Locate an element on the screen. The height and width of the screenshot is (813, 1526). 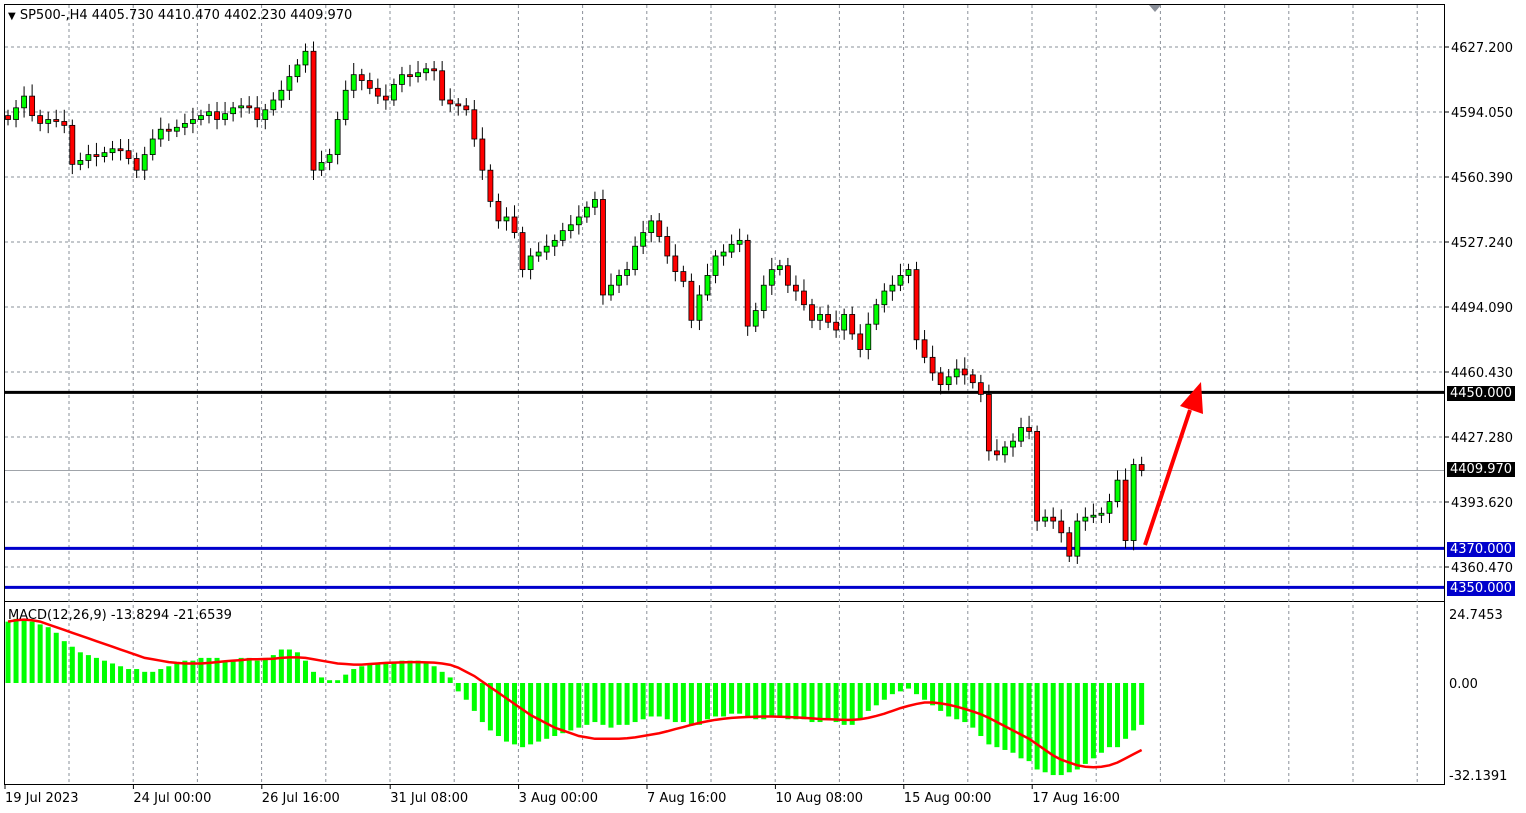
time-tick-label: 17 Aug 16:00 is located at coordinates (1076, 798).